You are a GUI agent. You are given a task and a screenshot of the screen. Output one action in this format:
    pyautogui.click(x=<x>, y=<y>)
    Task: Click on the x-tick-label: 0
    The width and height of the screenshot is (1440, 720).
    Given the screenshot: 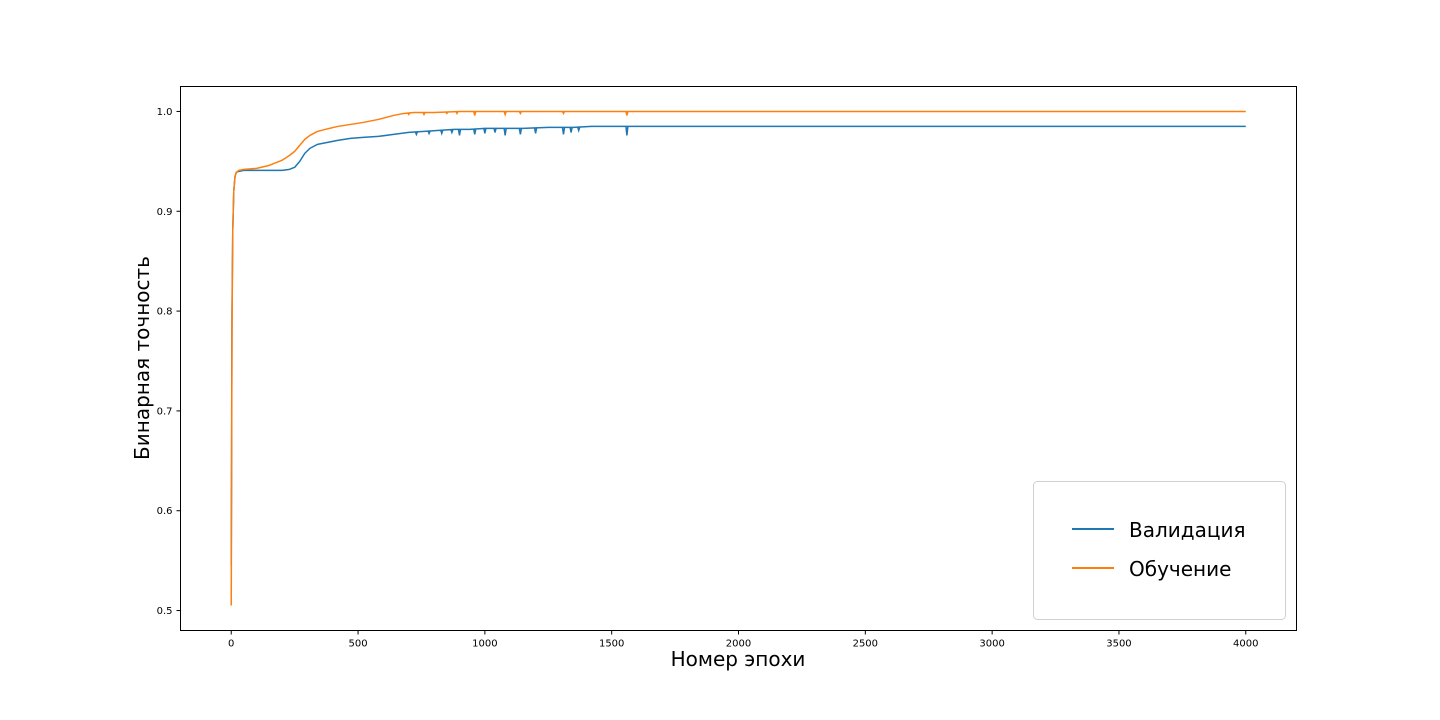 What is the action you would take?
    pyautogui.click(x=231, y=644)
    